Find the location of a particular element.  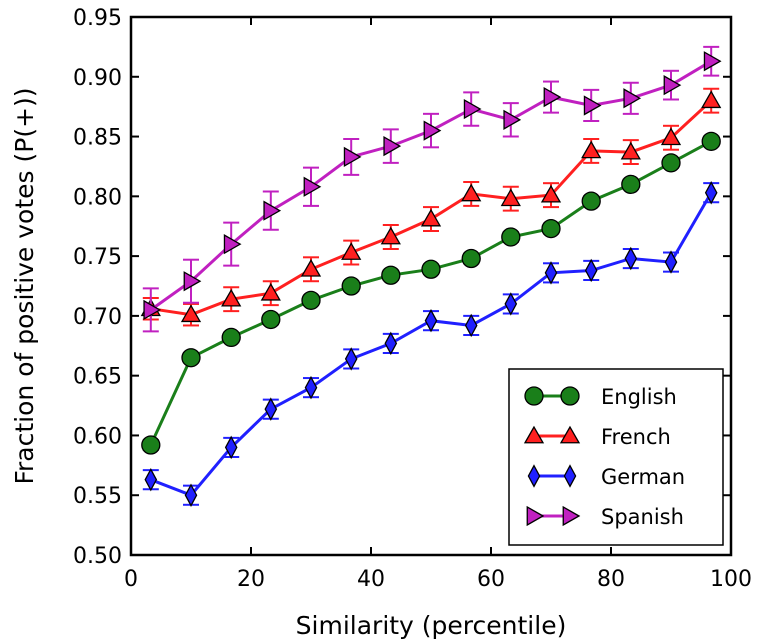

legend: English French German Spanish is located at coordinates (616, 457).